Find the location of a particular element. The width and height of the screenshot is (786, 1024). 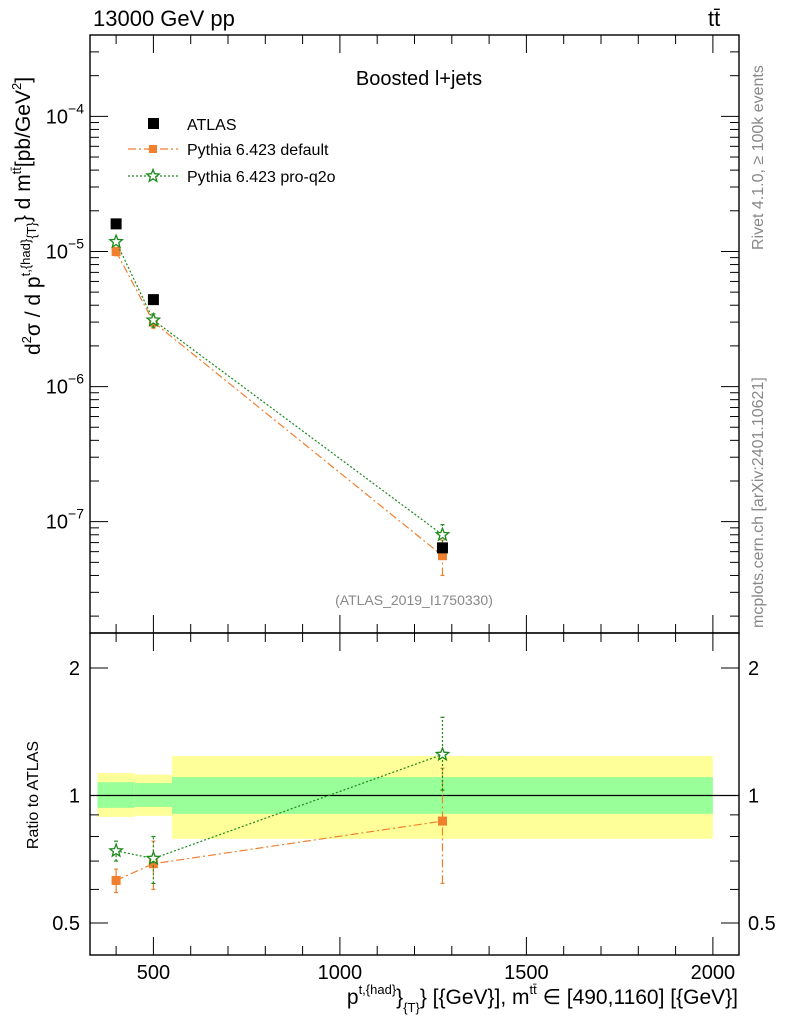

side-label-bottom: mcplots.cern.ch [arXiv:2401.10621] is located at coordinates (758, 502).